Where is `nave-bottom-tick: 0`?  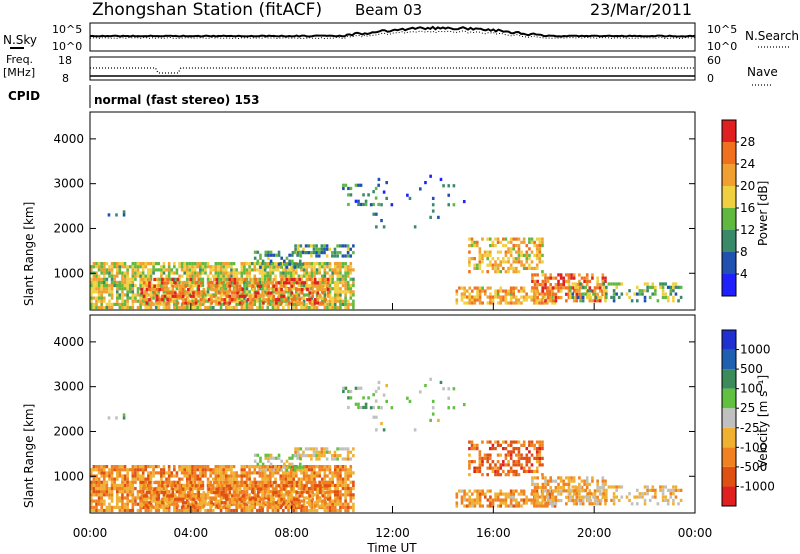
nave-bottom-tick: 0 is located at coordinates (710, 78).